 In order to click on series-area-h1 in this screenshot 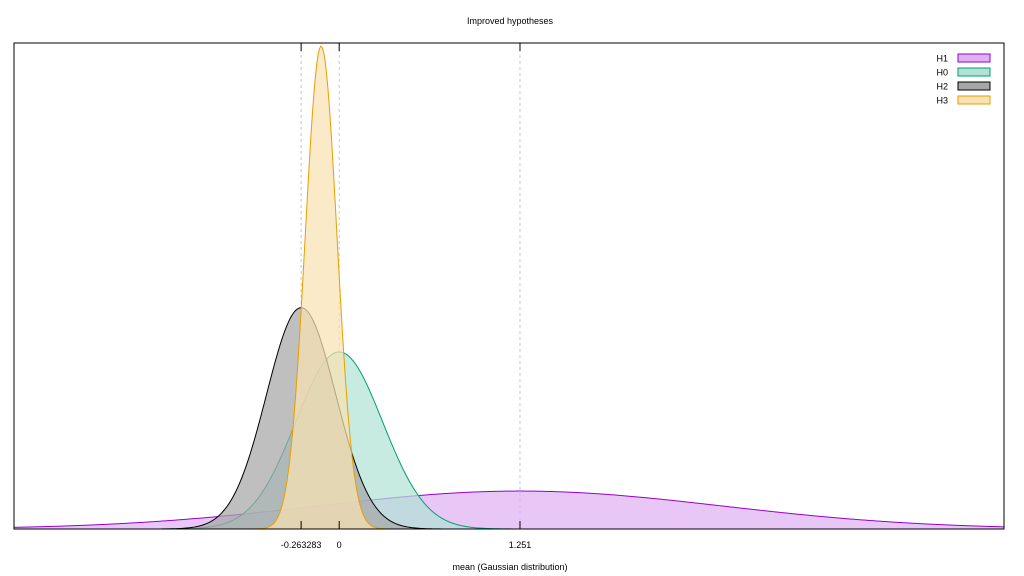, I will do `click(509, 510)`.